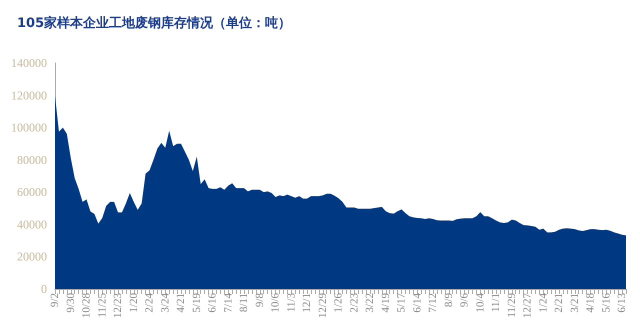 The image size is (640, 334). Describe the element at coordinates (70, 302) in the screenshot. I see `x-tick-label: 9/30` at that location.